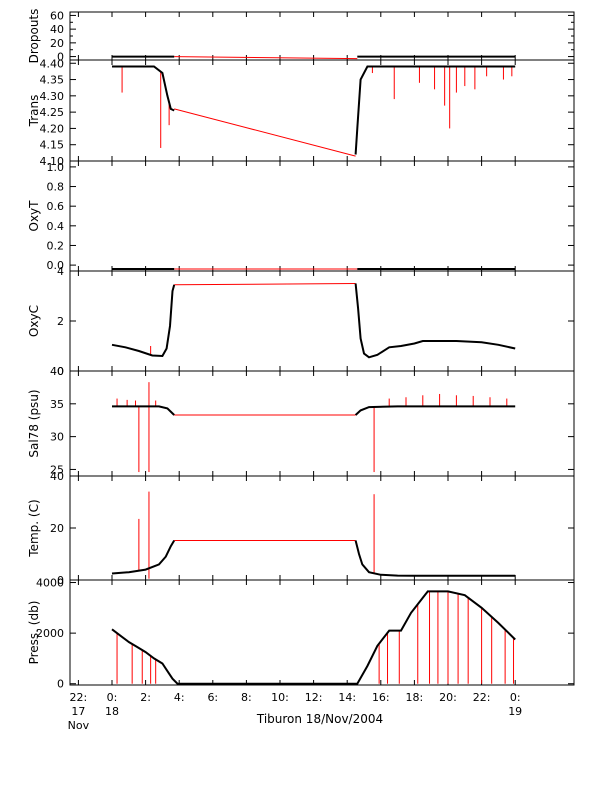 This screenshot has width=612, height=785. I want to click on panel-temp: 0 20 40 Temp. (C), so click(301, 528).